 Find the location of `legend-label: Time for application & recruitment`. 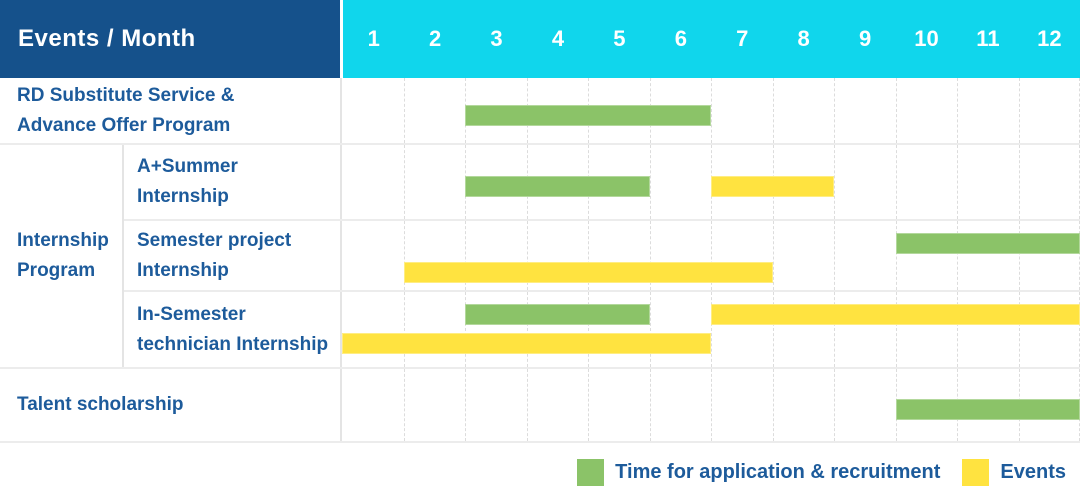

legend-label: Time for application & recruitment is located at coordinates (778, 472).